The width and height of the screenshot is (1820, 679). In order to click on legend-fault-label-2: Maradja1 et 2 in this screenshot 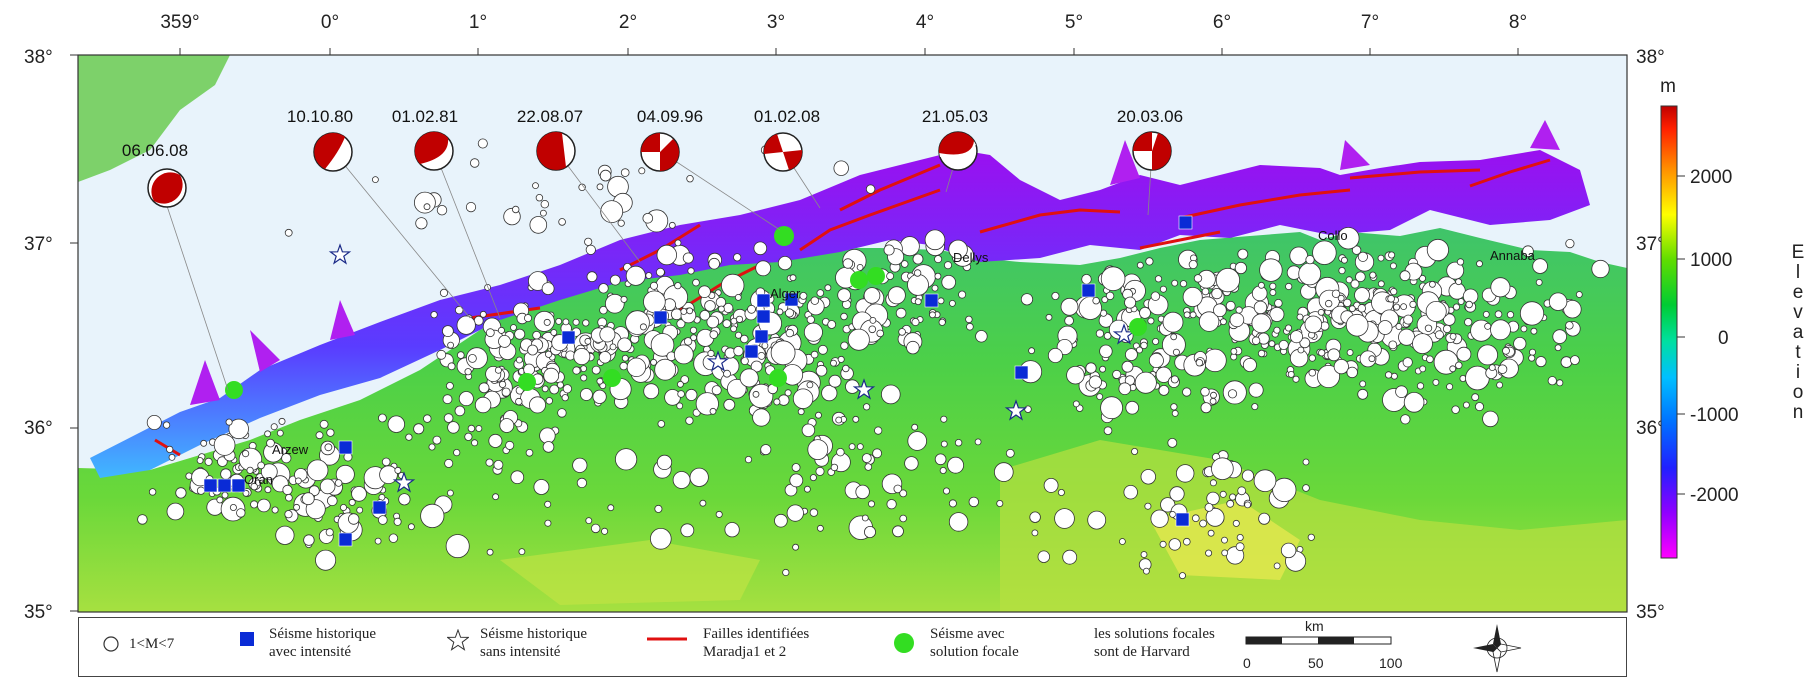, I will do `click(745, 652)`.